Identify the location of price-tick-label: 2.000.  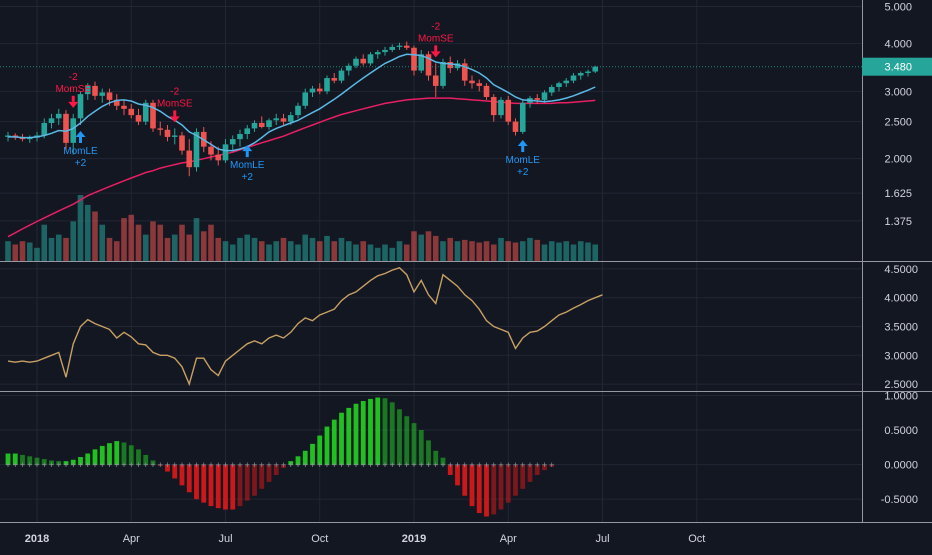
(898, 160).